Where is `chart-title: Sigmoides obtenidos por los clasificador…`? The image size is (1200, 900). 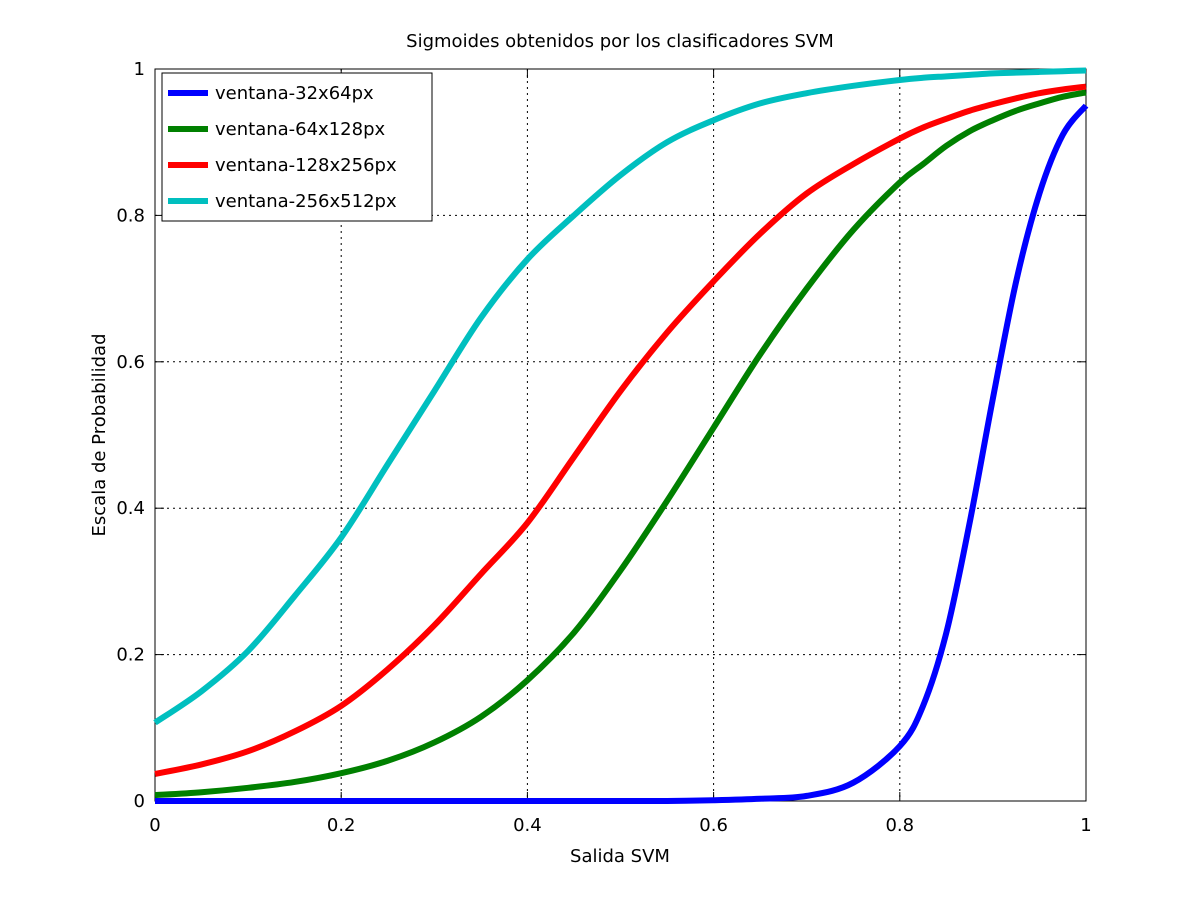
chart-title: Sigmoides obtenidos por los clasificador… is located at coordinates (620, 41).